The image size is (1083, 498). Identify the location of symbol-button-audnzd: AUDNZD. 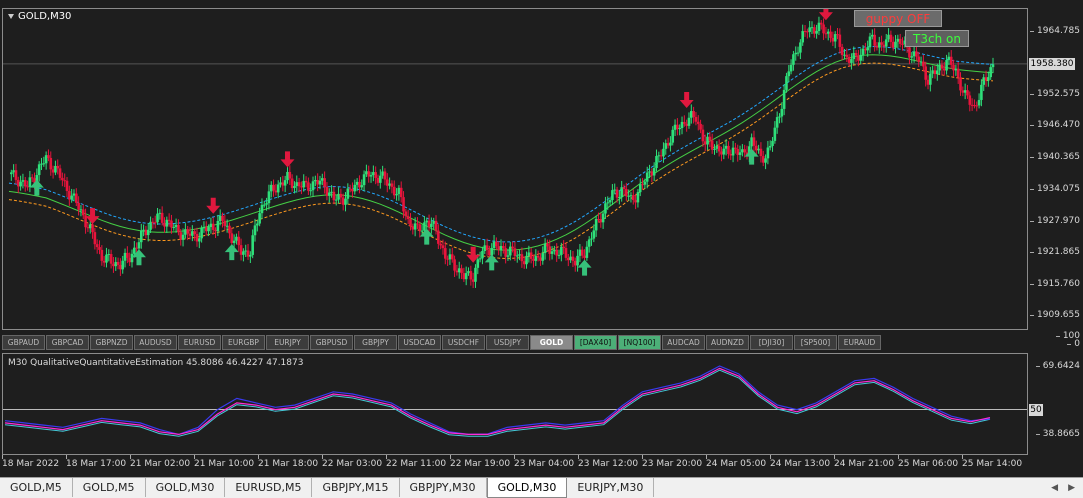
(727, 342).